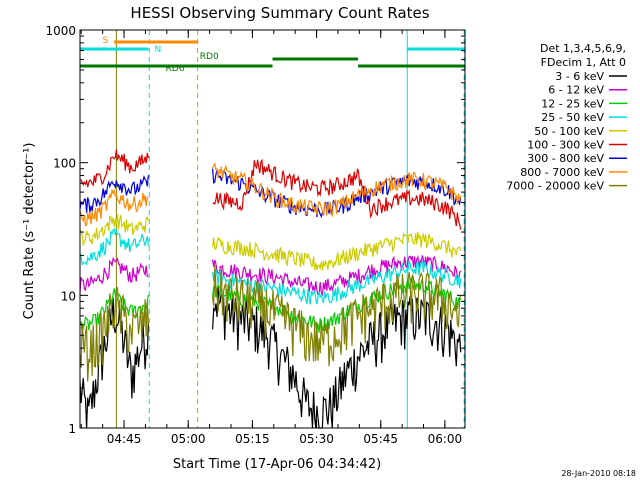 Image resolution: width=640 pixels, height=484 pixels. What do you see at coordinates (316, 439) in the screenshot?
I see `x-tick-label-3: 05:30` at bounding box center [316, 439].